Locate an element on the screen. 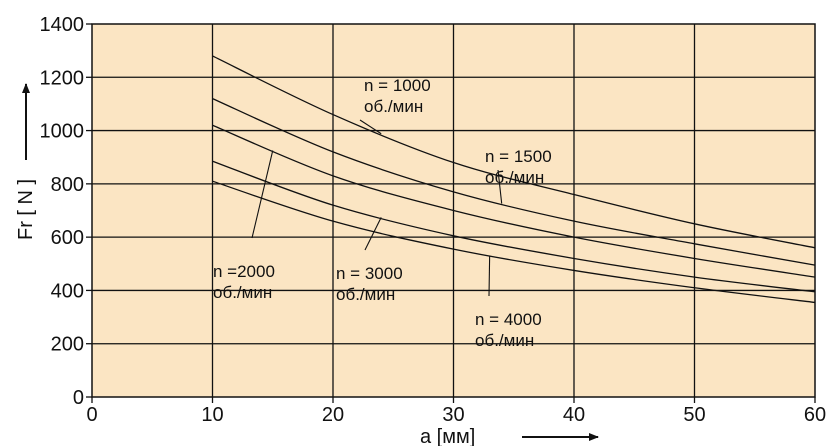 Image resolution: width=829 pixels, height=446 pixels. x-tick-label: 20 is located at coordinates (333, 415).